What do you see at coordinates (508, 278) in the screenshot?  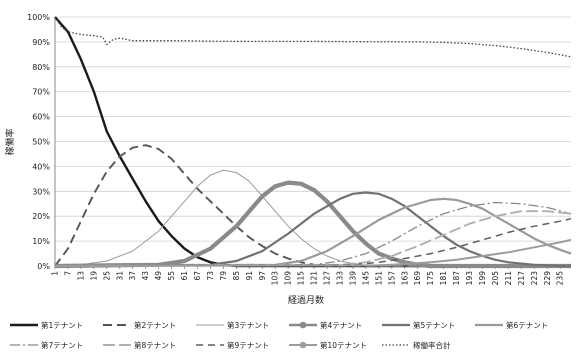 I see `x-tick-label: 211` at bounding box center [508, 278].